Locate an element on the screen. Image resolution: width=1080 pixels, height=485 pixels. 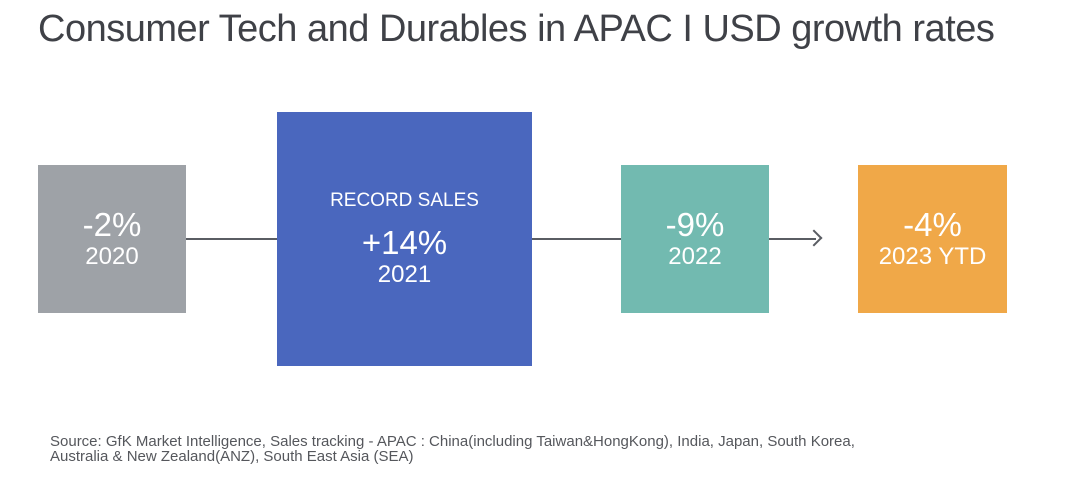
record-sales-label: RECORD SALES is located at coordinates (404, 200).